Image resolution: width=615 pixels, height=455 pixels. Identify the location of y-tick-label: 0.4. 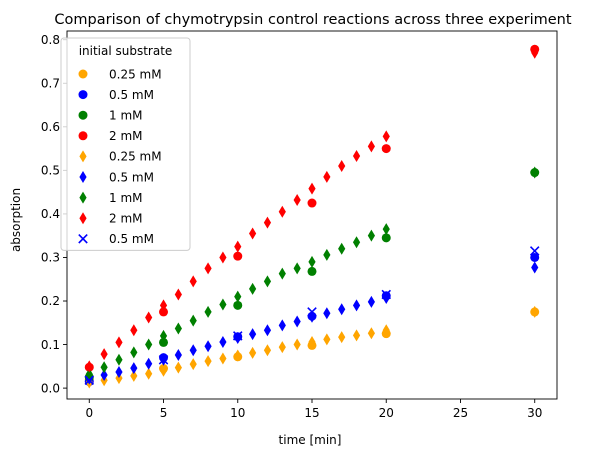
(50, 214).